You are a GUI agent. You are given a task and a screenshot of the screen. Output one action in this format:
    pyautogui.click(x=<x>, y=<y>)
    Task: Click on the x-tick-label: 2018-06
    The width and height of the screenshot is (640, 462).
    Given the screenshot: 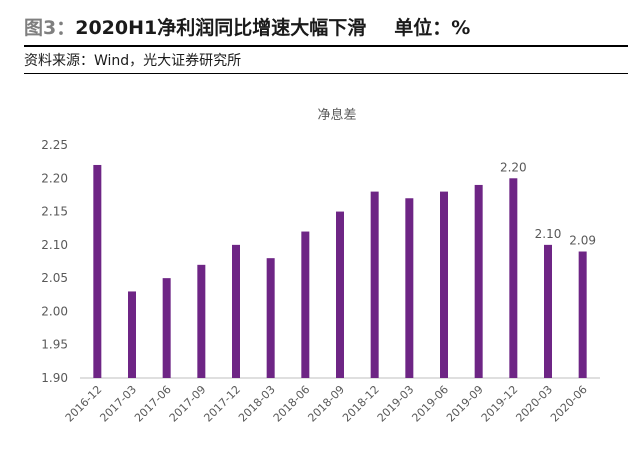 What is the action you would take?
    pyautogui.click(x=292, y=404)
    